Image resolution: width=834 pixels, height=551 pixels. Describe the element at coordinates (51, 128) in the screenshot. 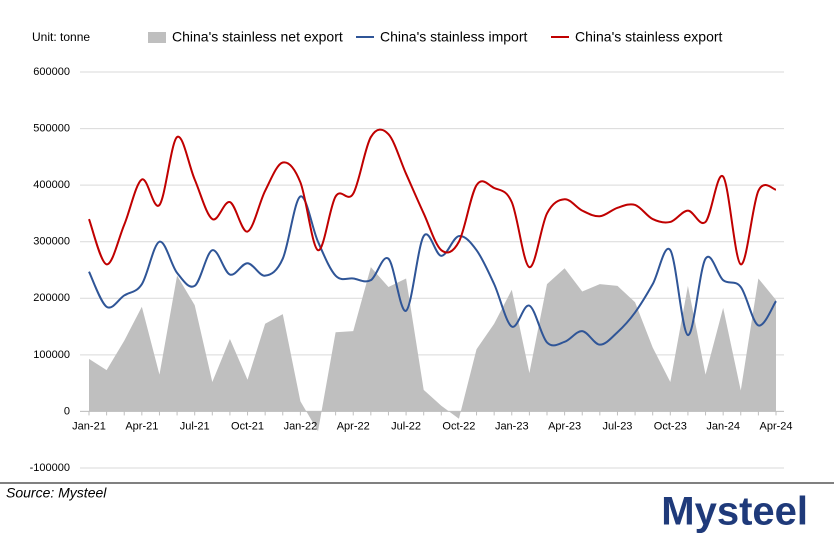

I see `y-tick-label: 500000` at that location.